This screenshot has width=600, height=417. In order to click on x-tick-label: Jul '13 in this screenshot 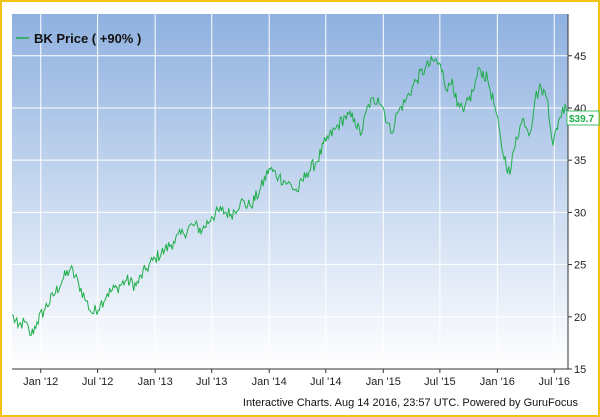, I will do `click(211, 382)`.